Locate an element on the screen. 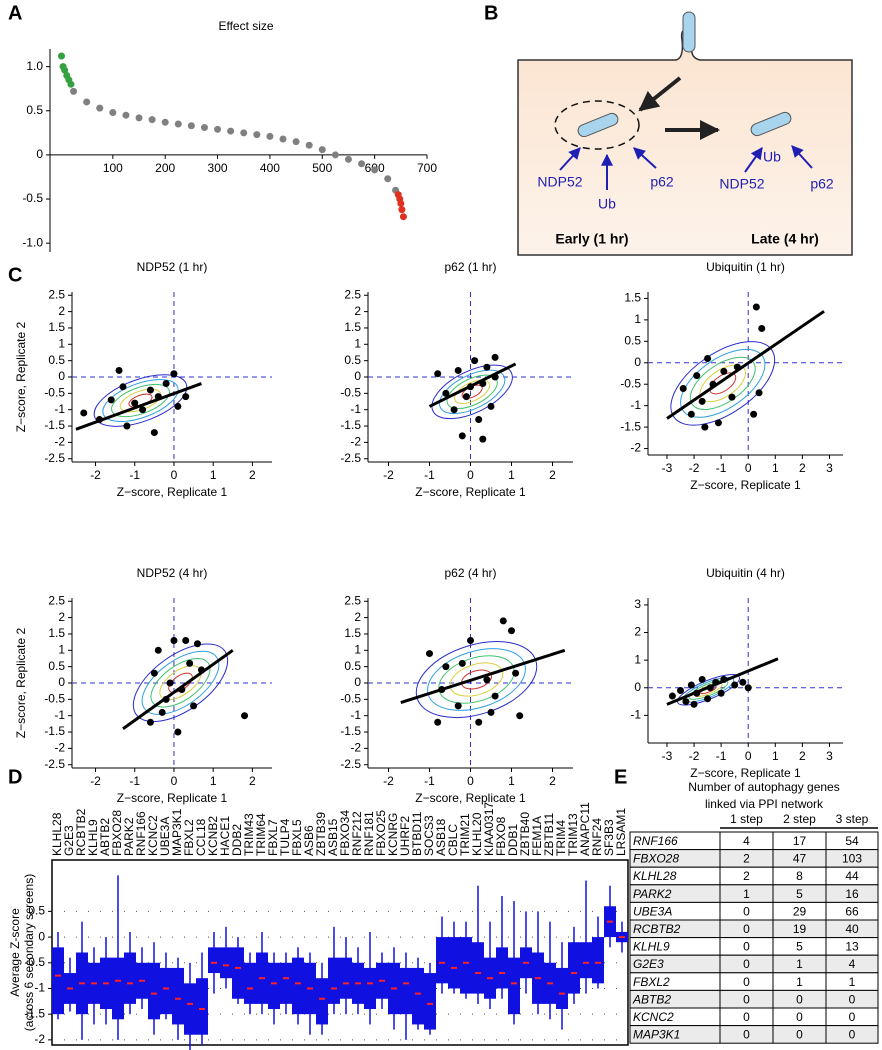 The height and width of the screenshot is (1050, 882). diagram-label: Ub is located at coordinates (772, 157).